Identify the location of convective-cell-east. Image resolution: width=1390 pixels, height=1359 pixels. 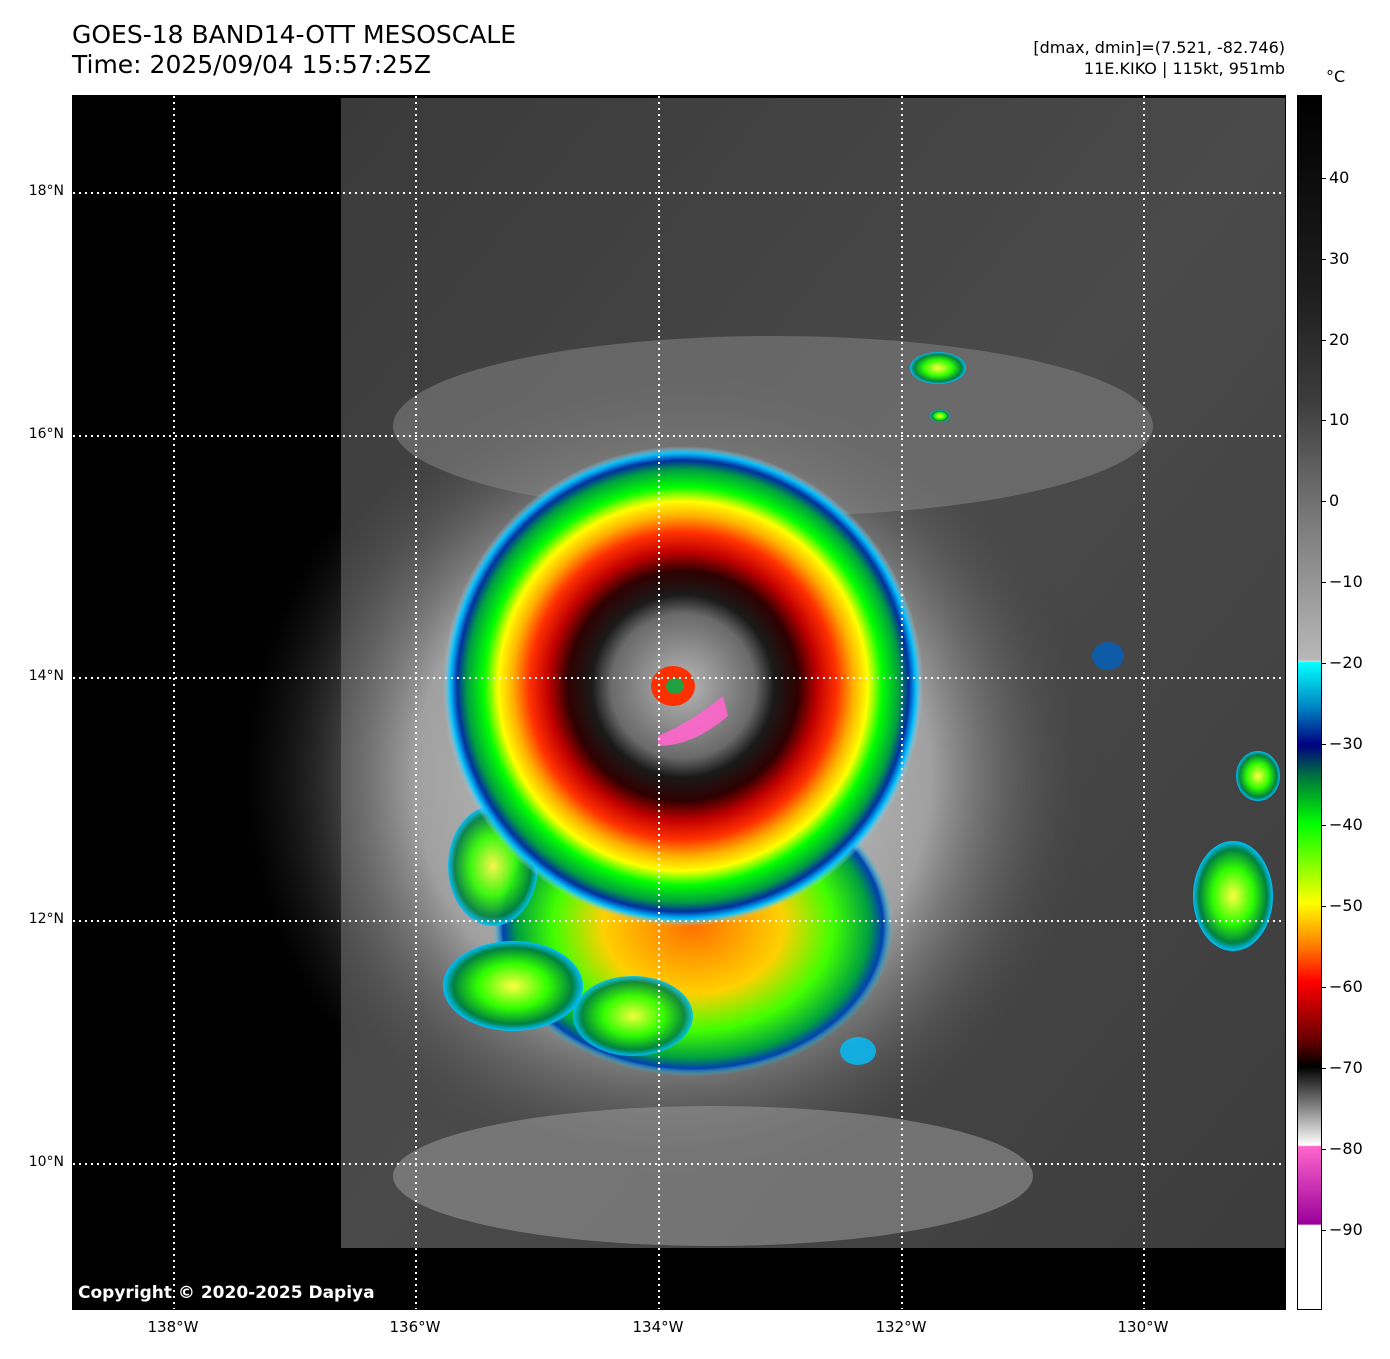
(1233, 896).